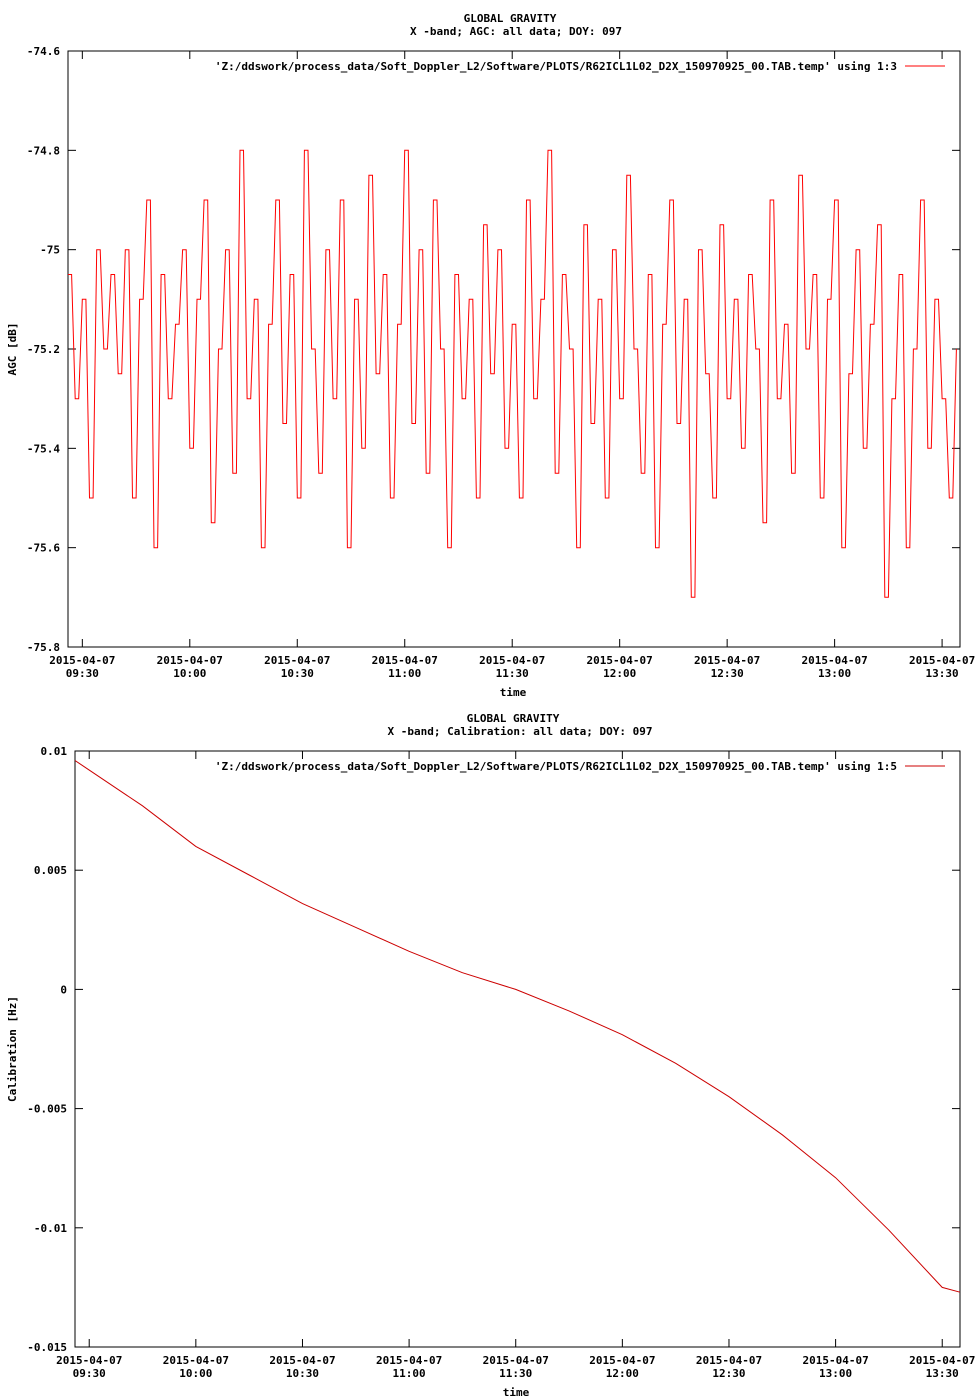 This screenshot has width=980, height=1400. What do you see at coordinates (50, 250) in the screenshot?
I see `y-tick-label: -75` at bounding box center [50, 250].